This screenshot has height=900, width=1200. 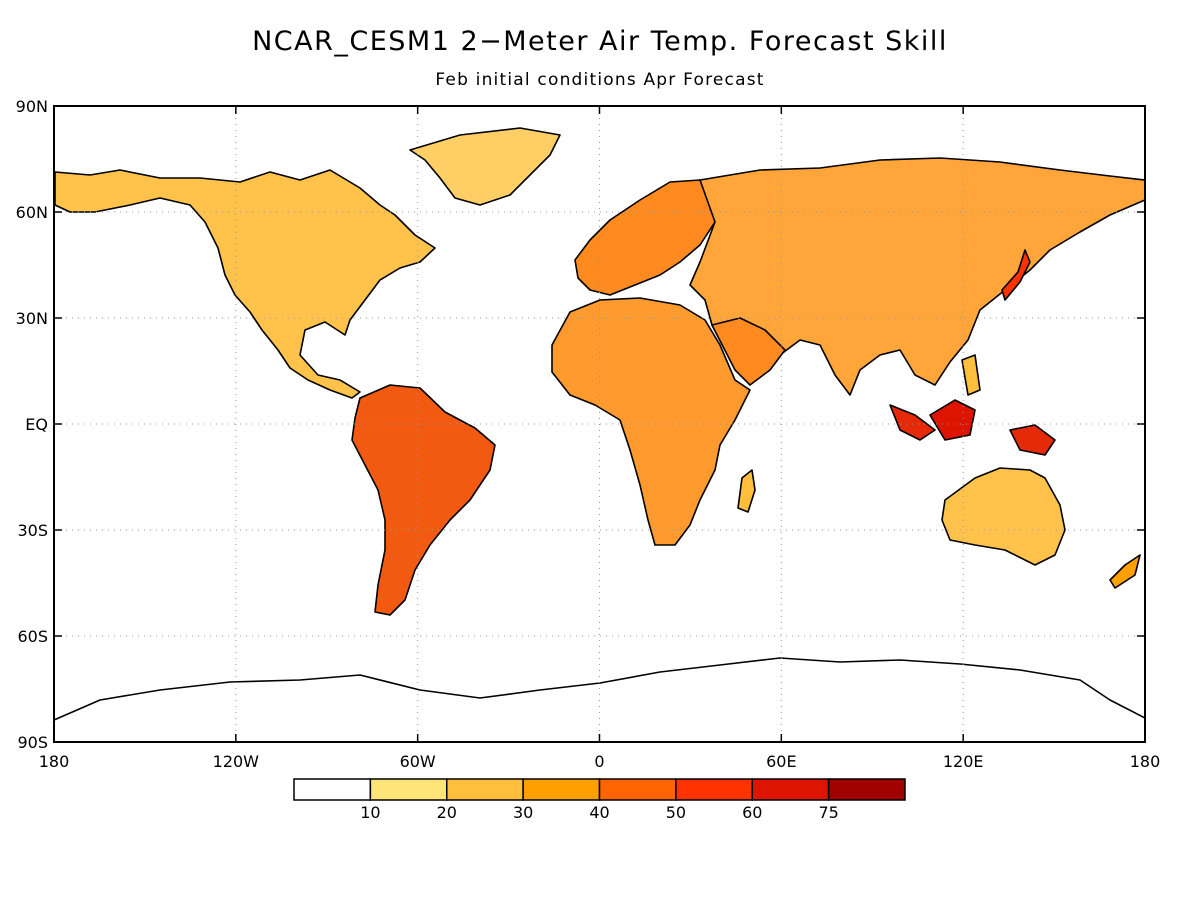 What do you see at coordinates (651, 421) in the screenshot?
I see `africa` at bounding box center [651, 421].